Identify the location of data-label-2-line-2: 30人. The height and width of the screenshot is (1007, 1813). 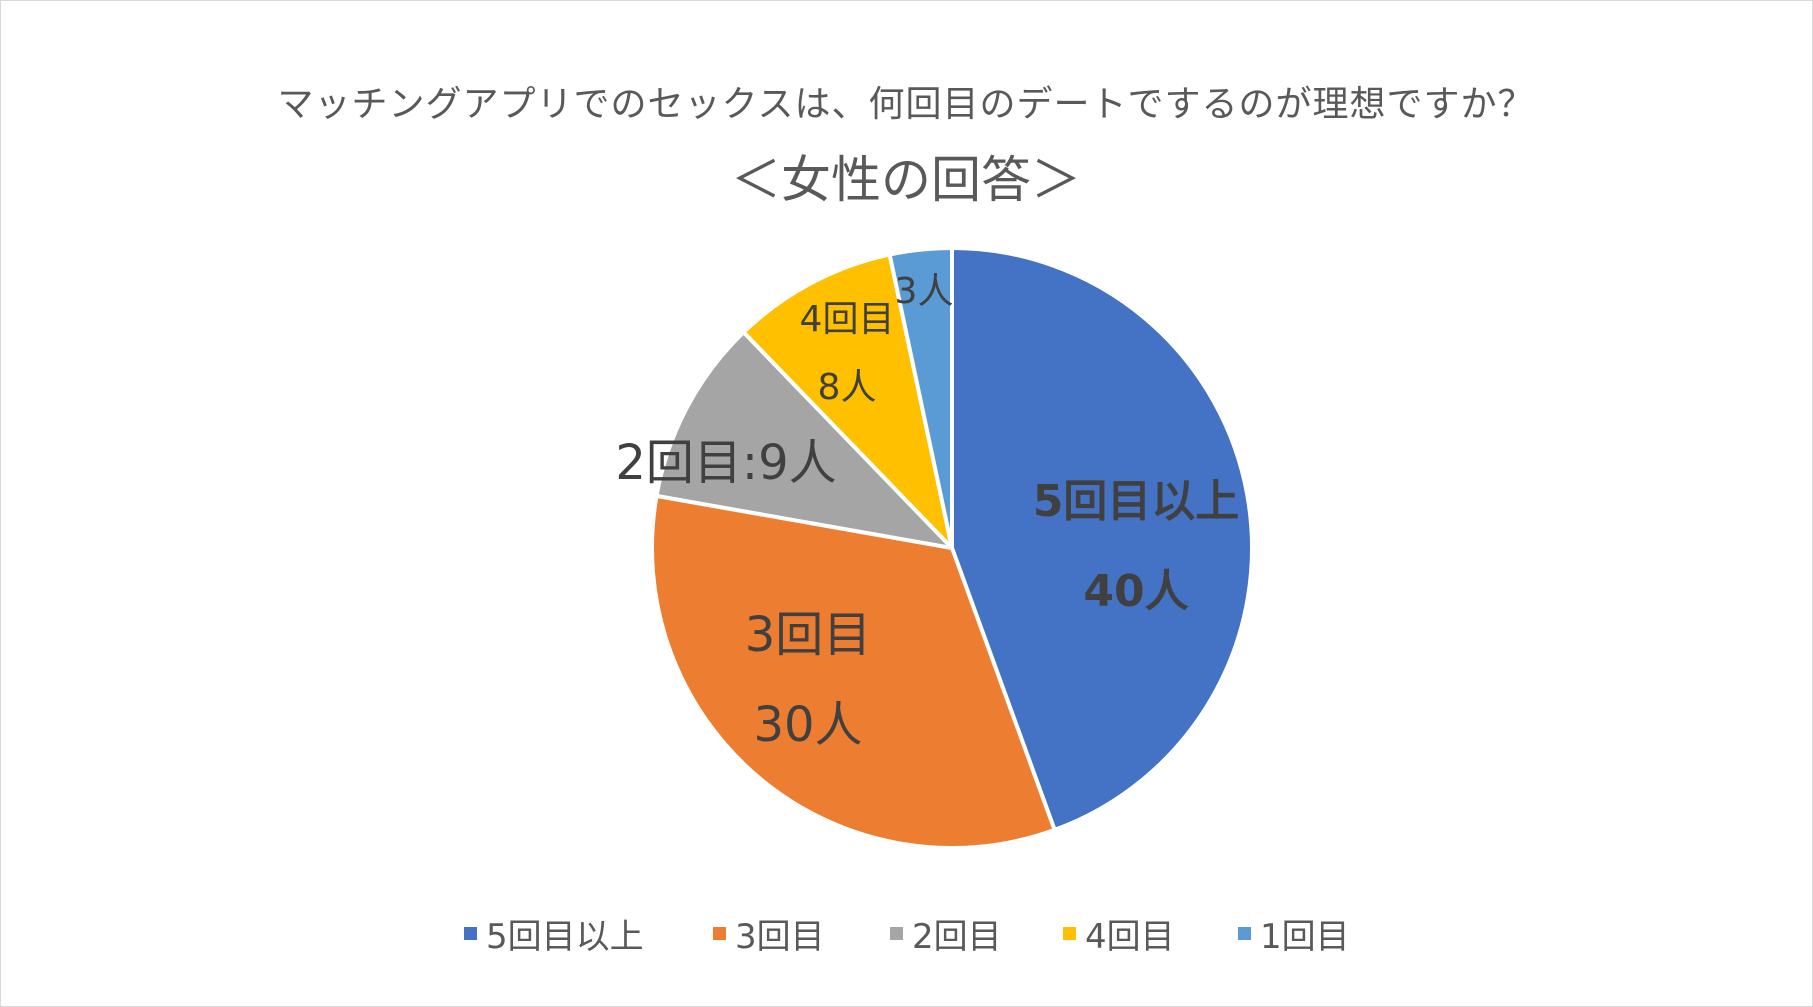
(807, 725).